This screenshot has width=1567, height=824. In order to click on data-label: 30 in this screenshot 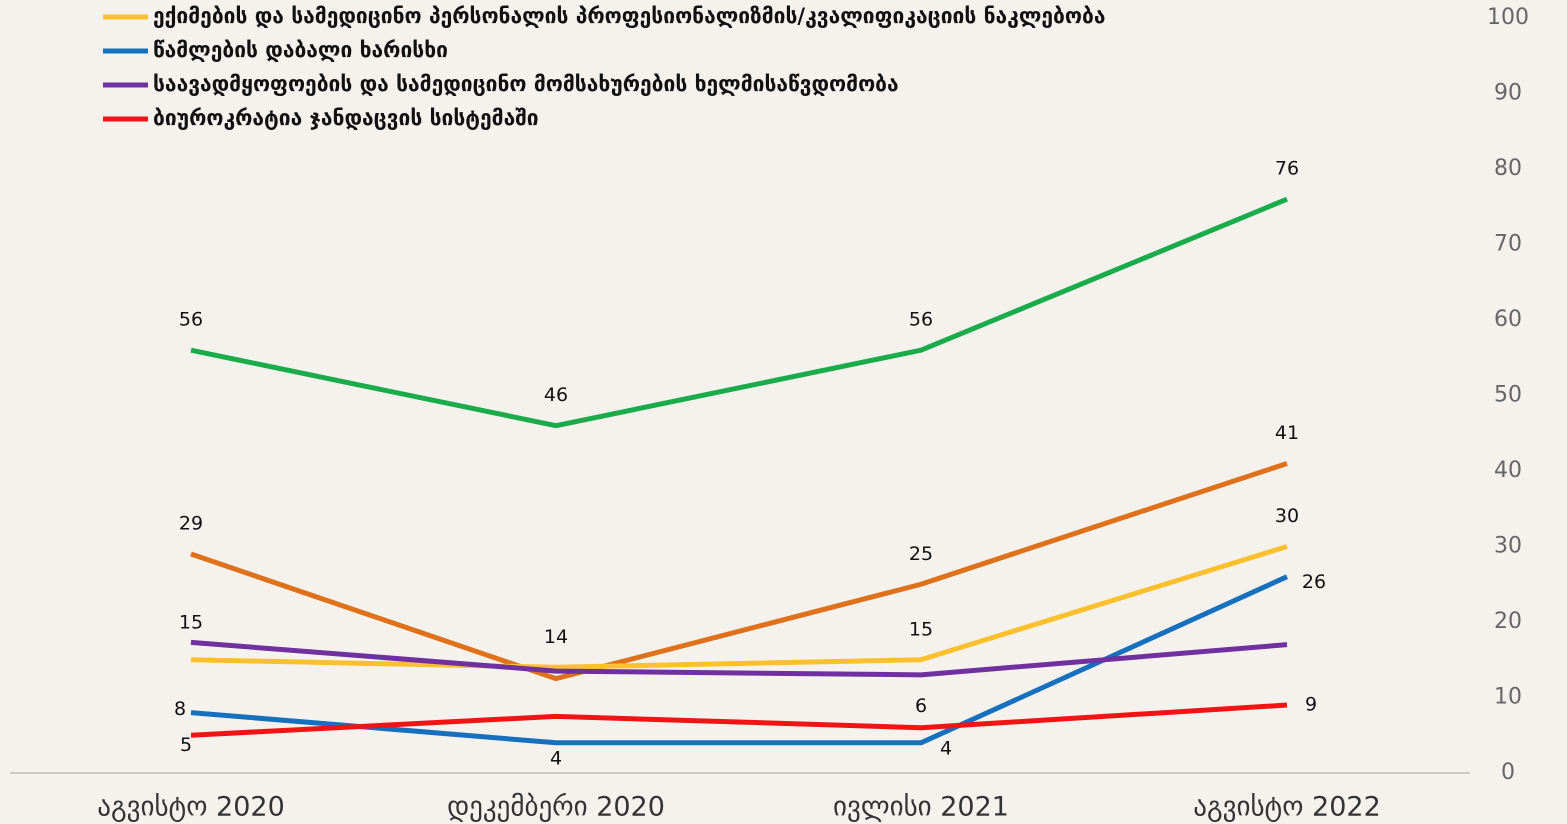, I will do `click(1287, 516)`.